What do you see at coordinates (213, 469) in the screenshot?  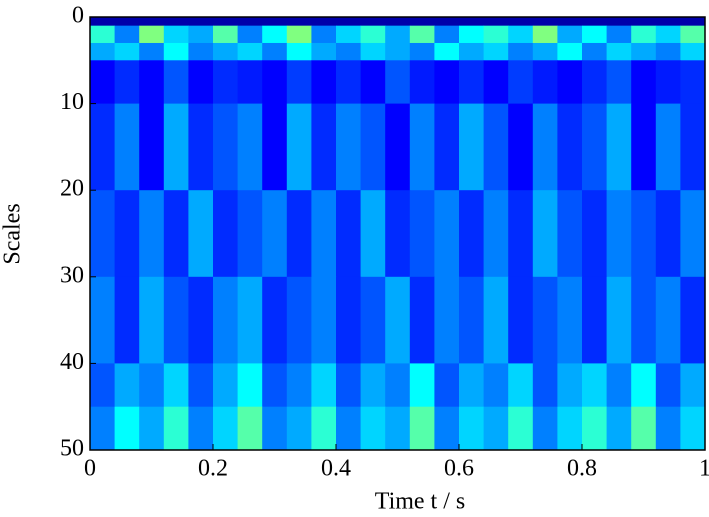 I see `x-tick-label: 0.2` at bounding box center [213, 469].